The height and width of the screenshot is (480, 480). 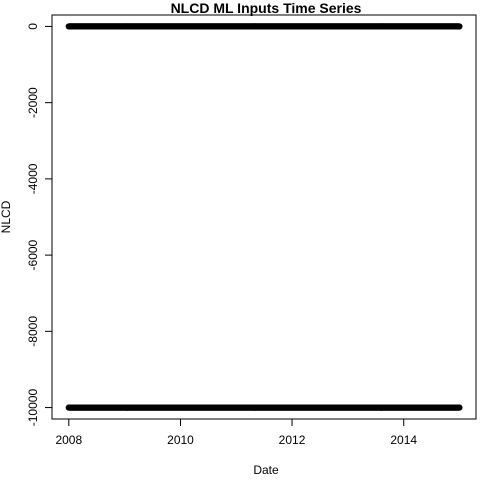 I want to click on x-tick-label: 2008, so click(x=68, y=440).